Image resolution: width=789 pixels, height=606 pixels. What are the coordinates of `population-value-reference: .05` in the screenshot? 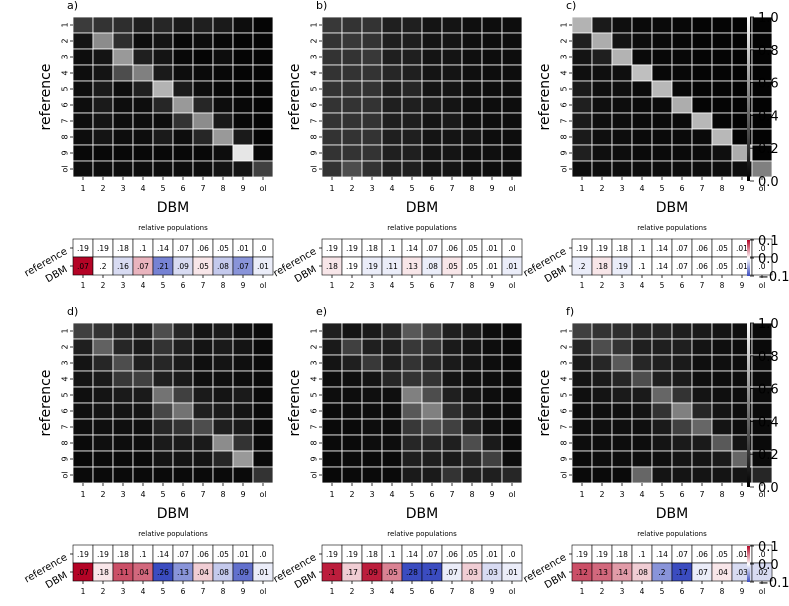 It's located at (223, 554).